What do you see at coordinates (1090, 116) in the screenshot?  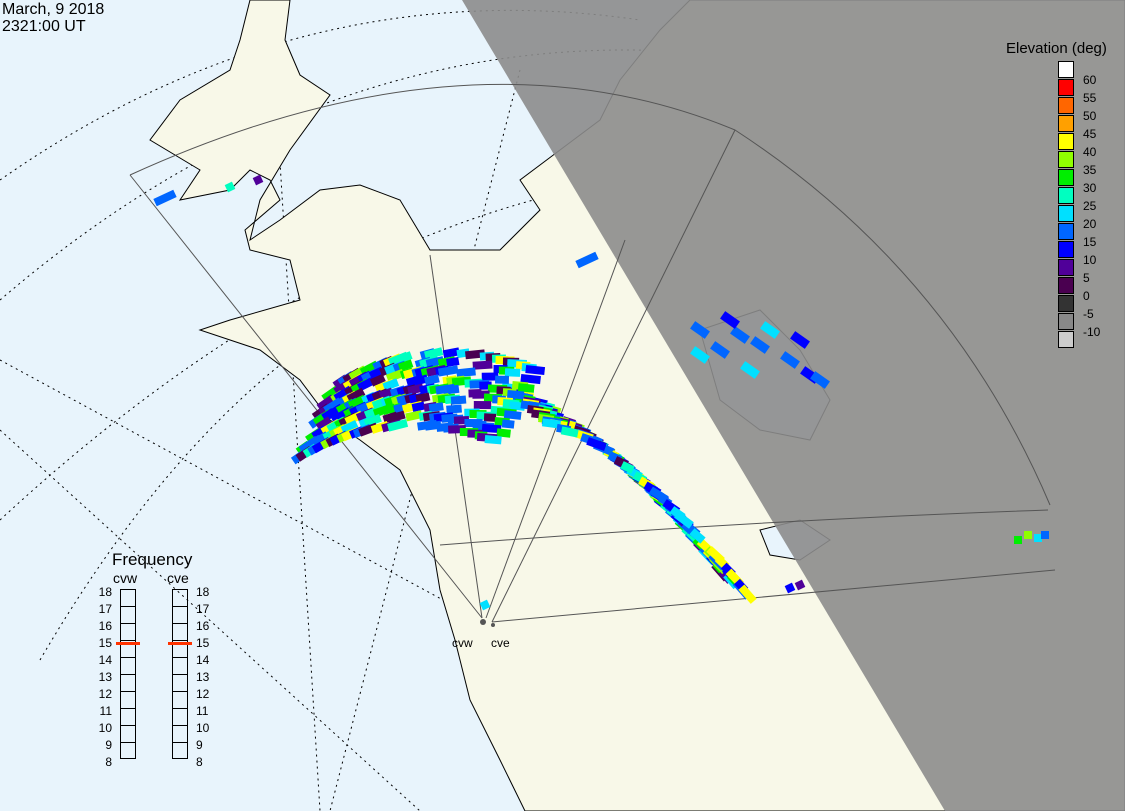 I see `legend-tick: 50` at bounding box center [1090, 116].